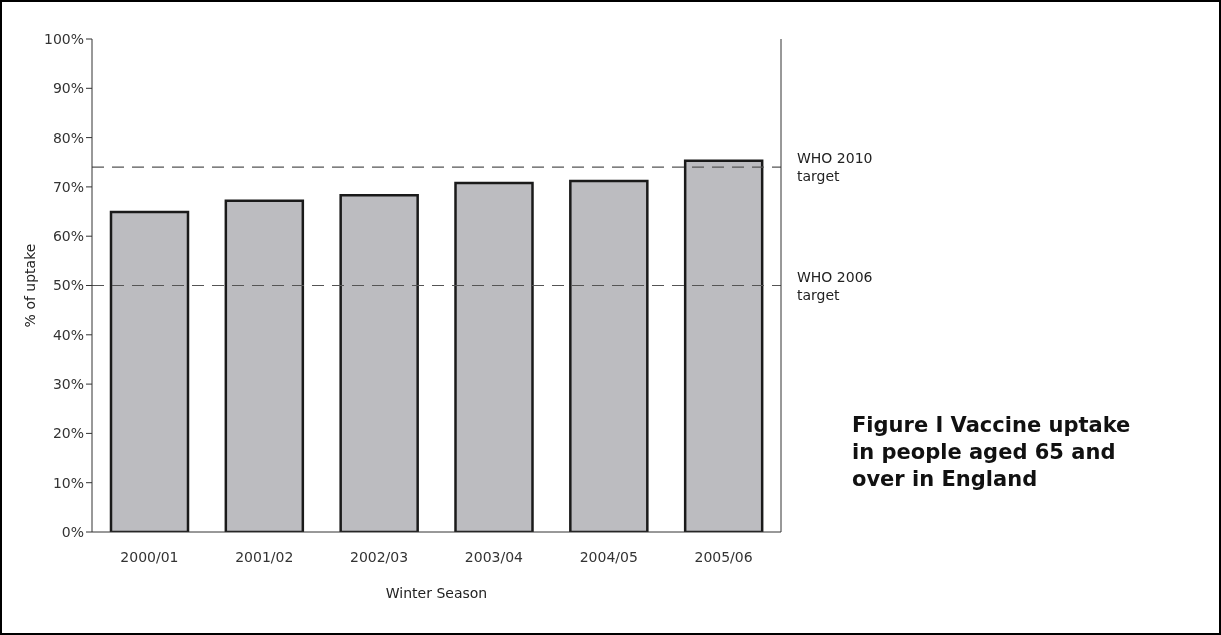 This screenshot has width=1221, height=635. What do you see at coordinates (835, 285) in the screenshot?
I see `ref-line-label: WHO 2006 target` at bounding box center [835, 285].